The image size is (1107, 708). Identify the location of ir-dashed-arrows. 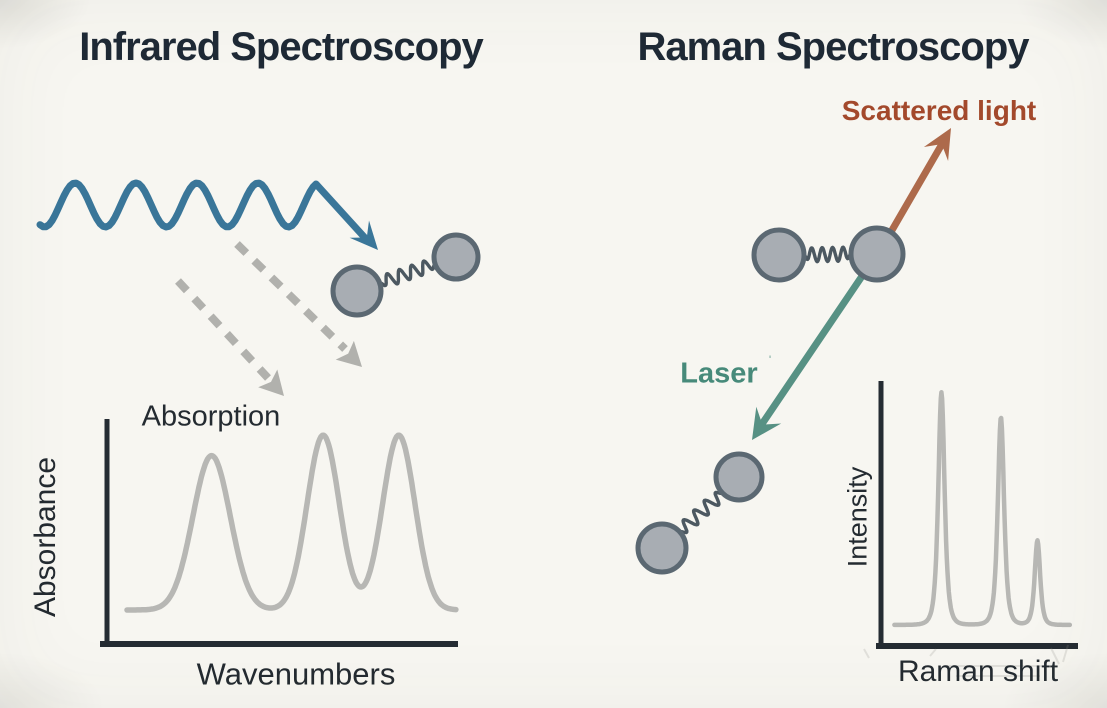
(268, 318).